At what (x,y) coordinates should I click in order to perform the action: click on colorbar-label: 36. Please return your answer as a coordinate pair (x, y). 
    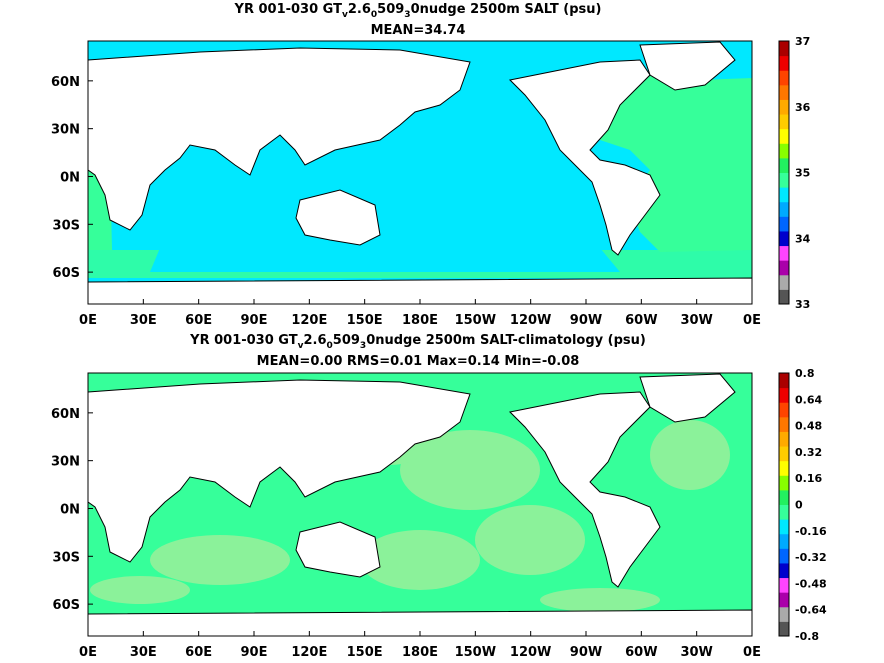
    Looking at the image, I should click on (803, 107).